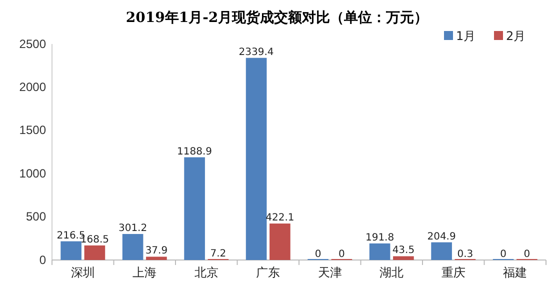 This screenshot has height=295, width=554. Describe the element at coordinates (330, 273) in the screenshot. I see `x-tick-label: 天津` at that location.